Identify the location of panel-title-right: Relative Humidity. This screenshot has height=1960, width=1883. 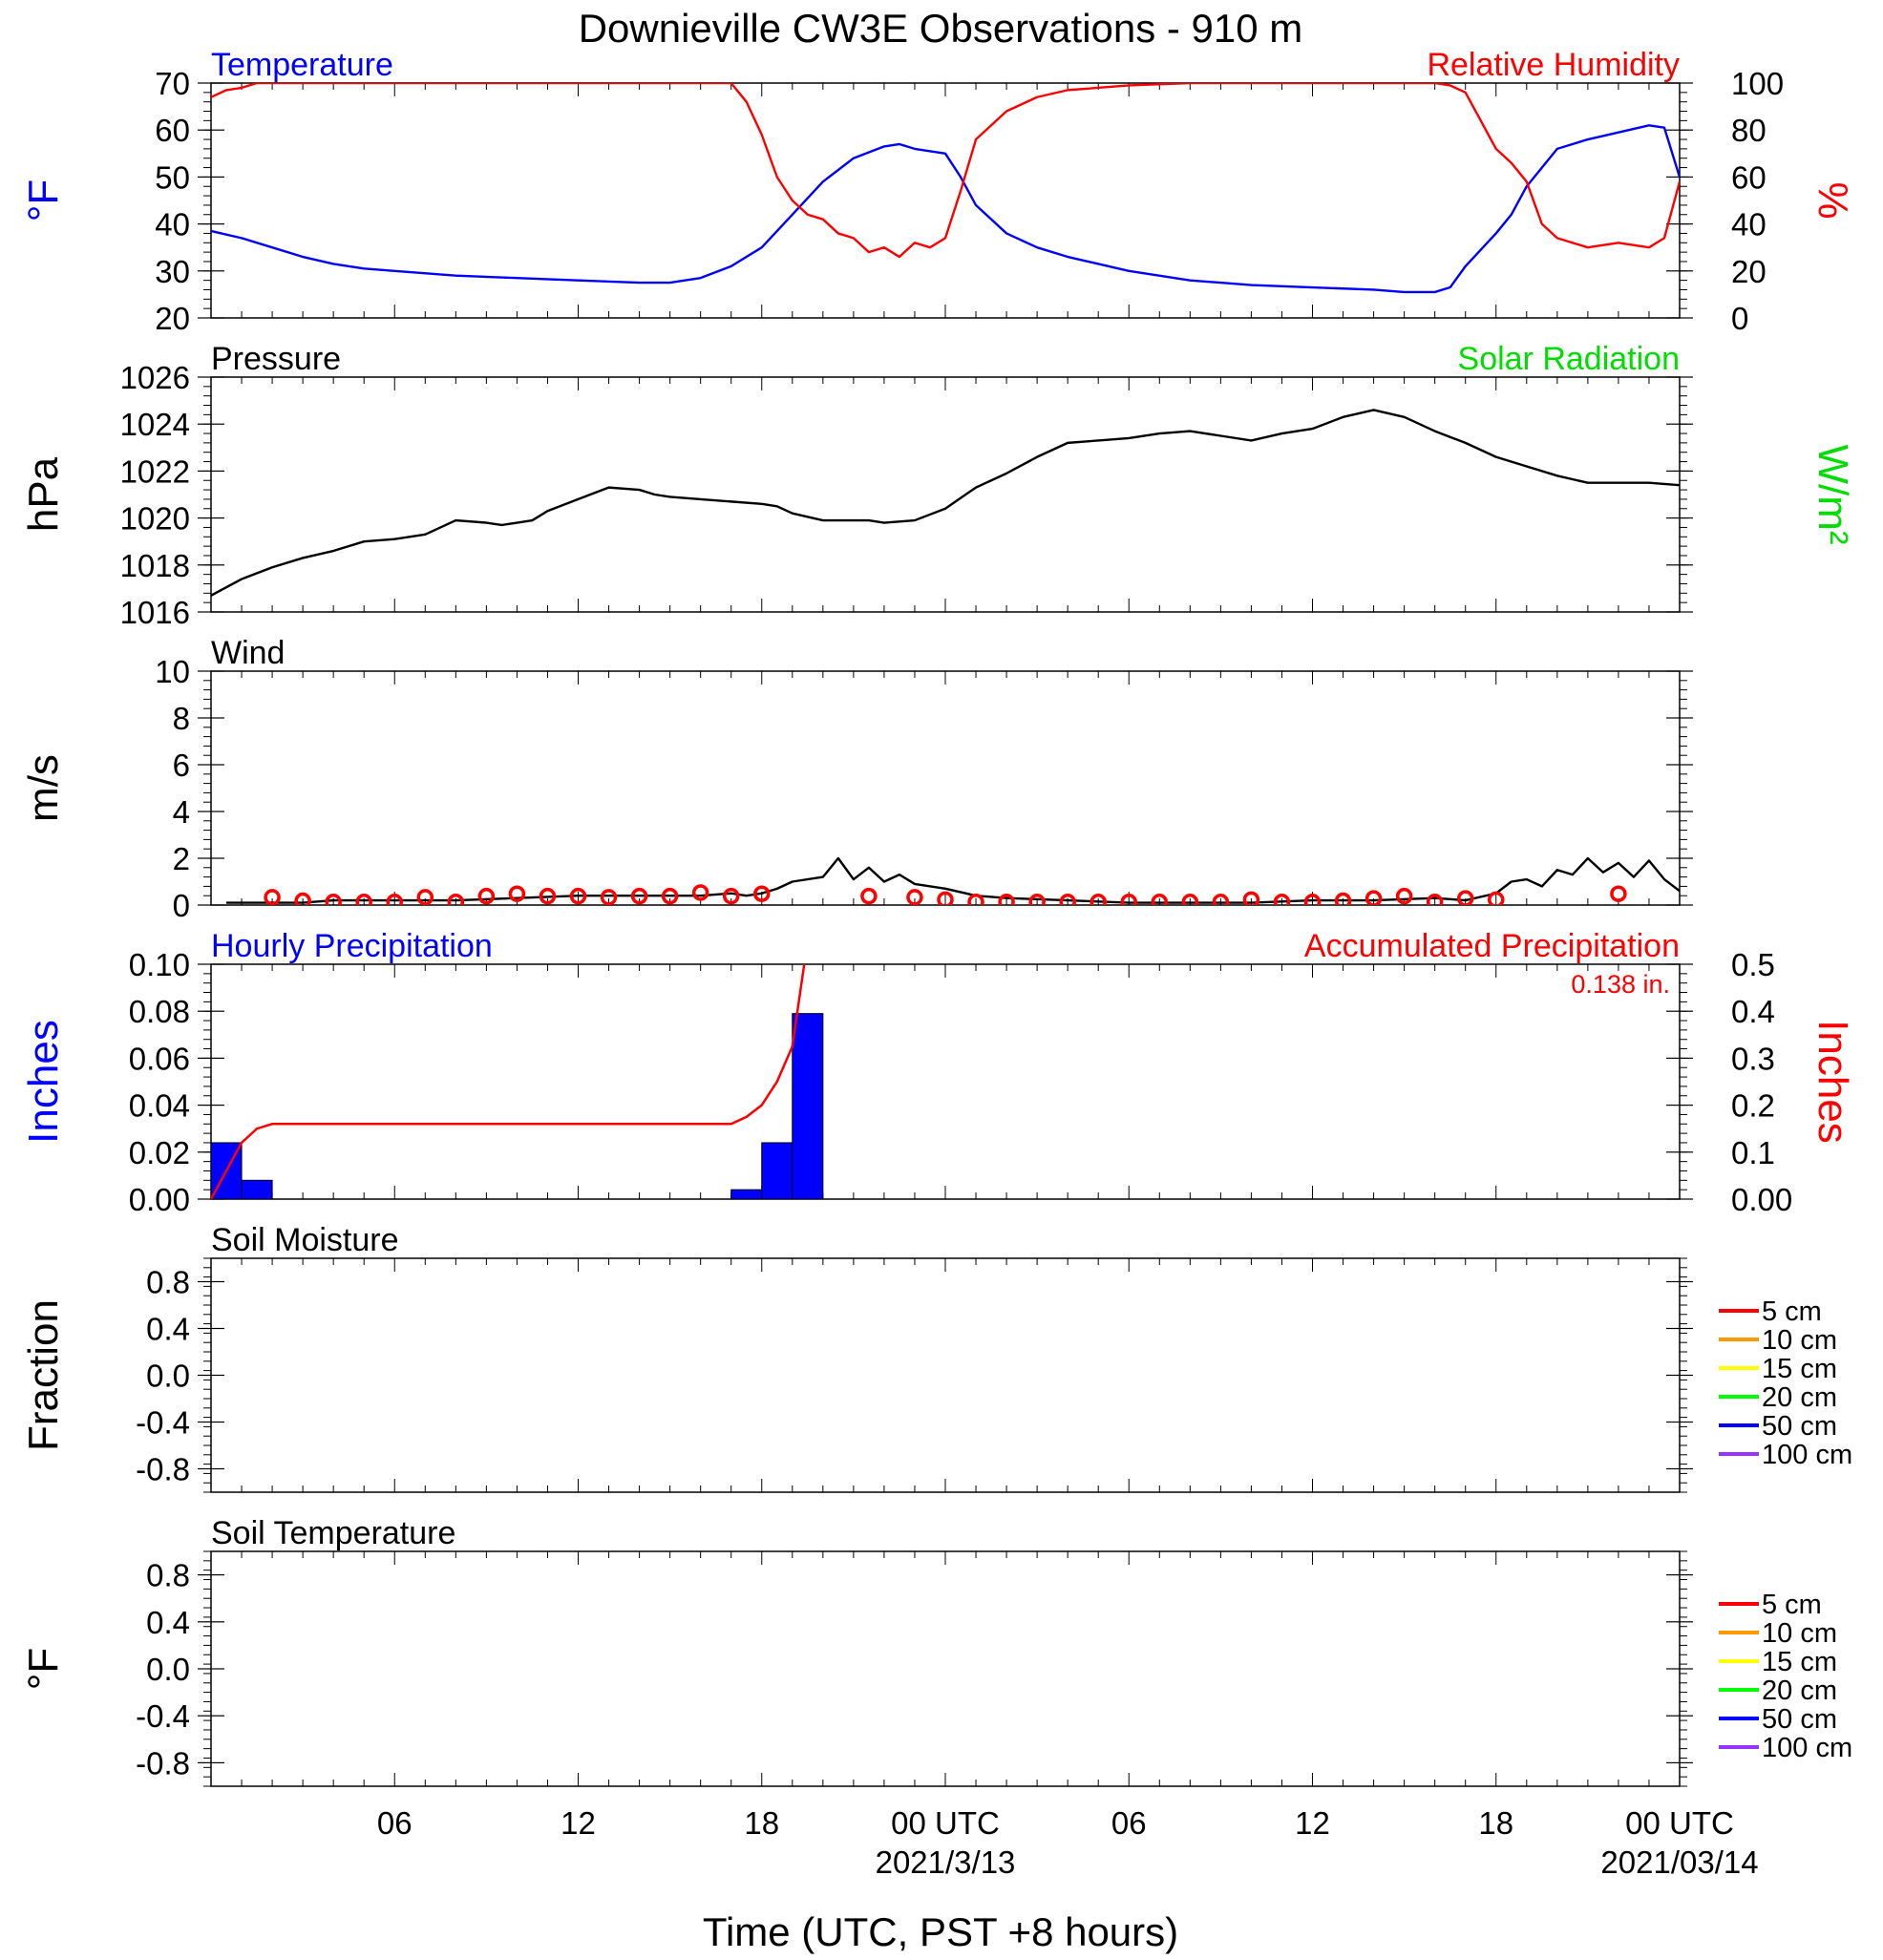
(1553, 65).